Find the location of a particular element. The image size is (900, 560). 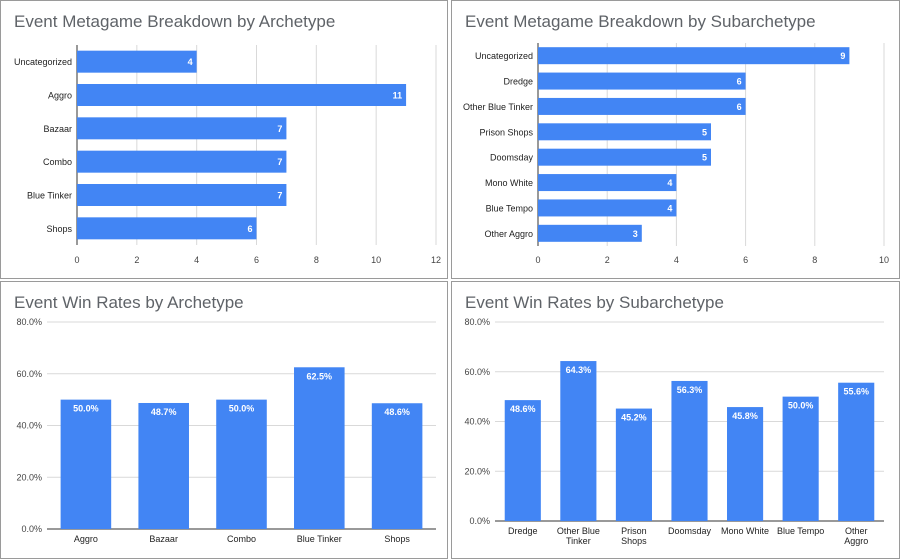

chart-title: Event Metagame Breakdown by Subarchetype is located at coordinates (640, 21).